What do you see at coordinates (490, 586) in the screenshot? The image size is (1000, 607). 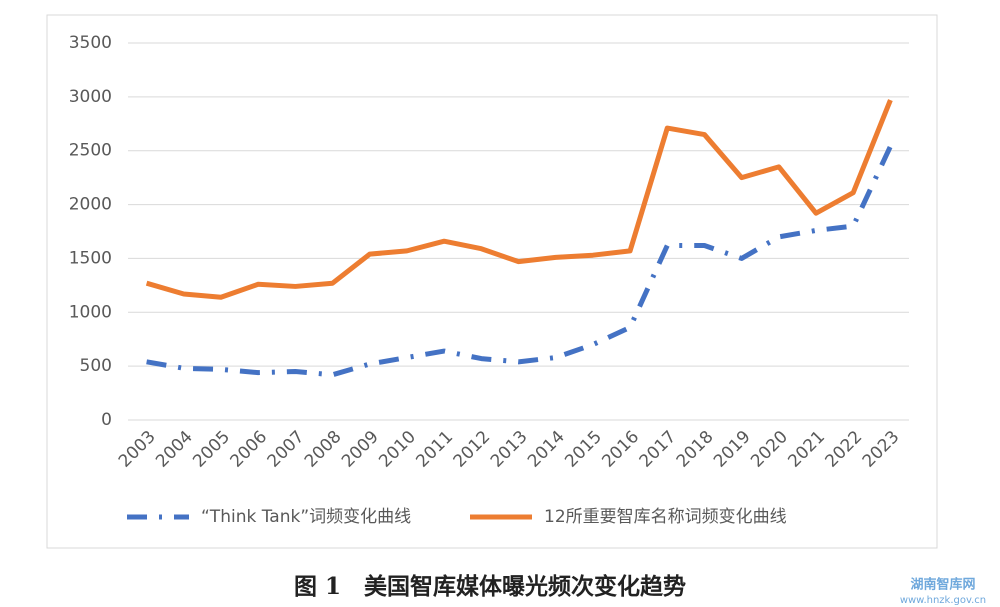 I see `caption: 图 1 美国智库媒体曝光频次变化趋势` at bounding box center [490, 586].